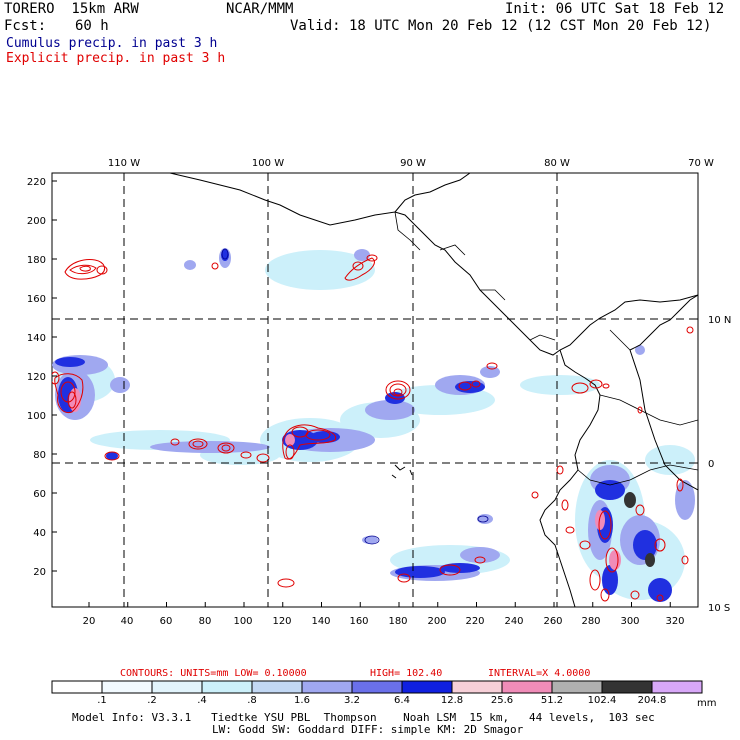 The image size is (740, 740). What do you see at coordinates (102, 700) in the screenshot?
I see `legend-label: .1` at bounding box center [102, 700].